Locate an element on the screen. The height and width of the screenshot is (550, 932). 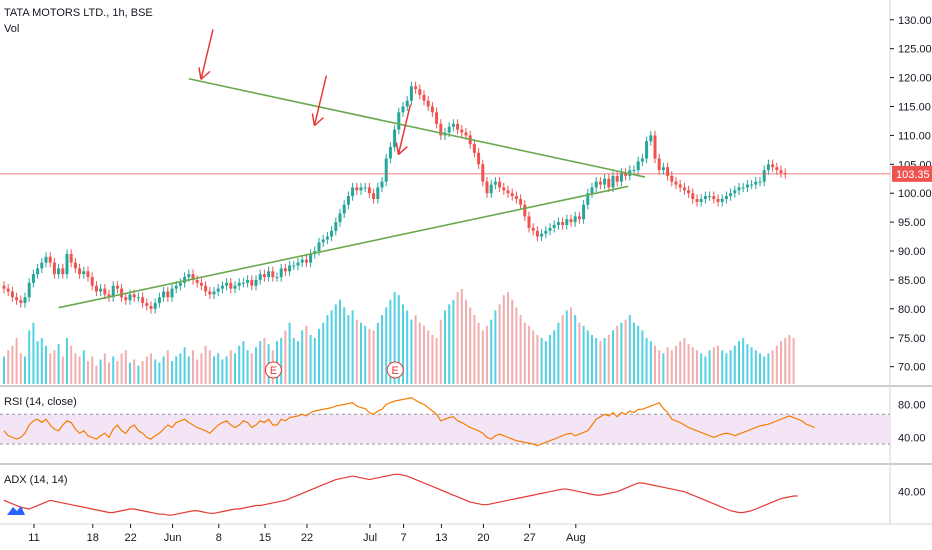
last-price-label: 103.35 is located at coordinates (913, 175).